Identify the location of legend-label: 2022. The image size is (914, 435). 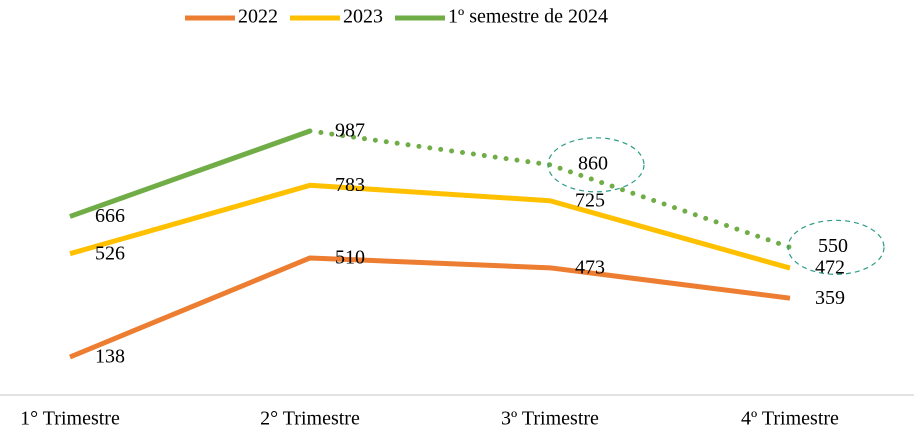
(258, 17).